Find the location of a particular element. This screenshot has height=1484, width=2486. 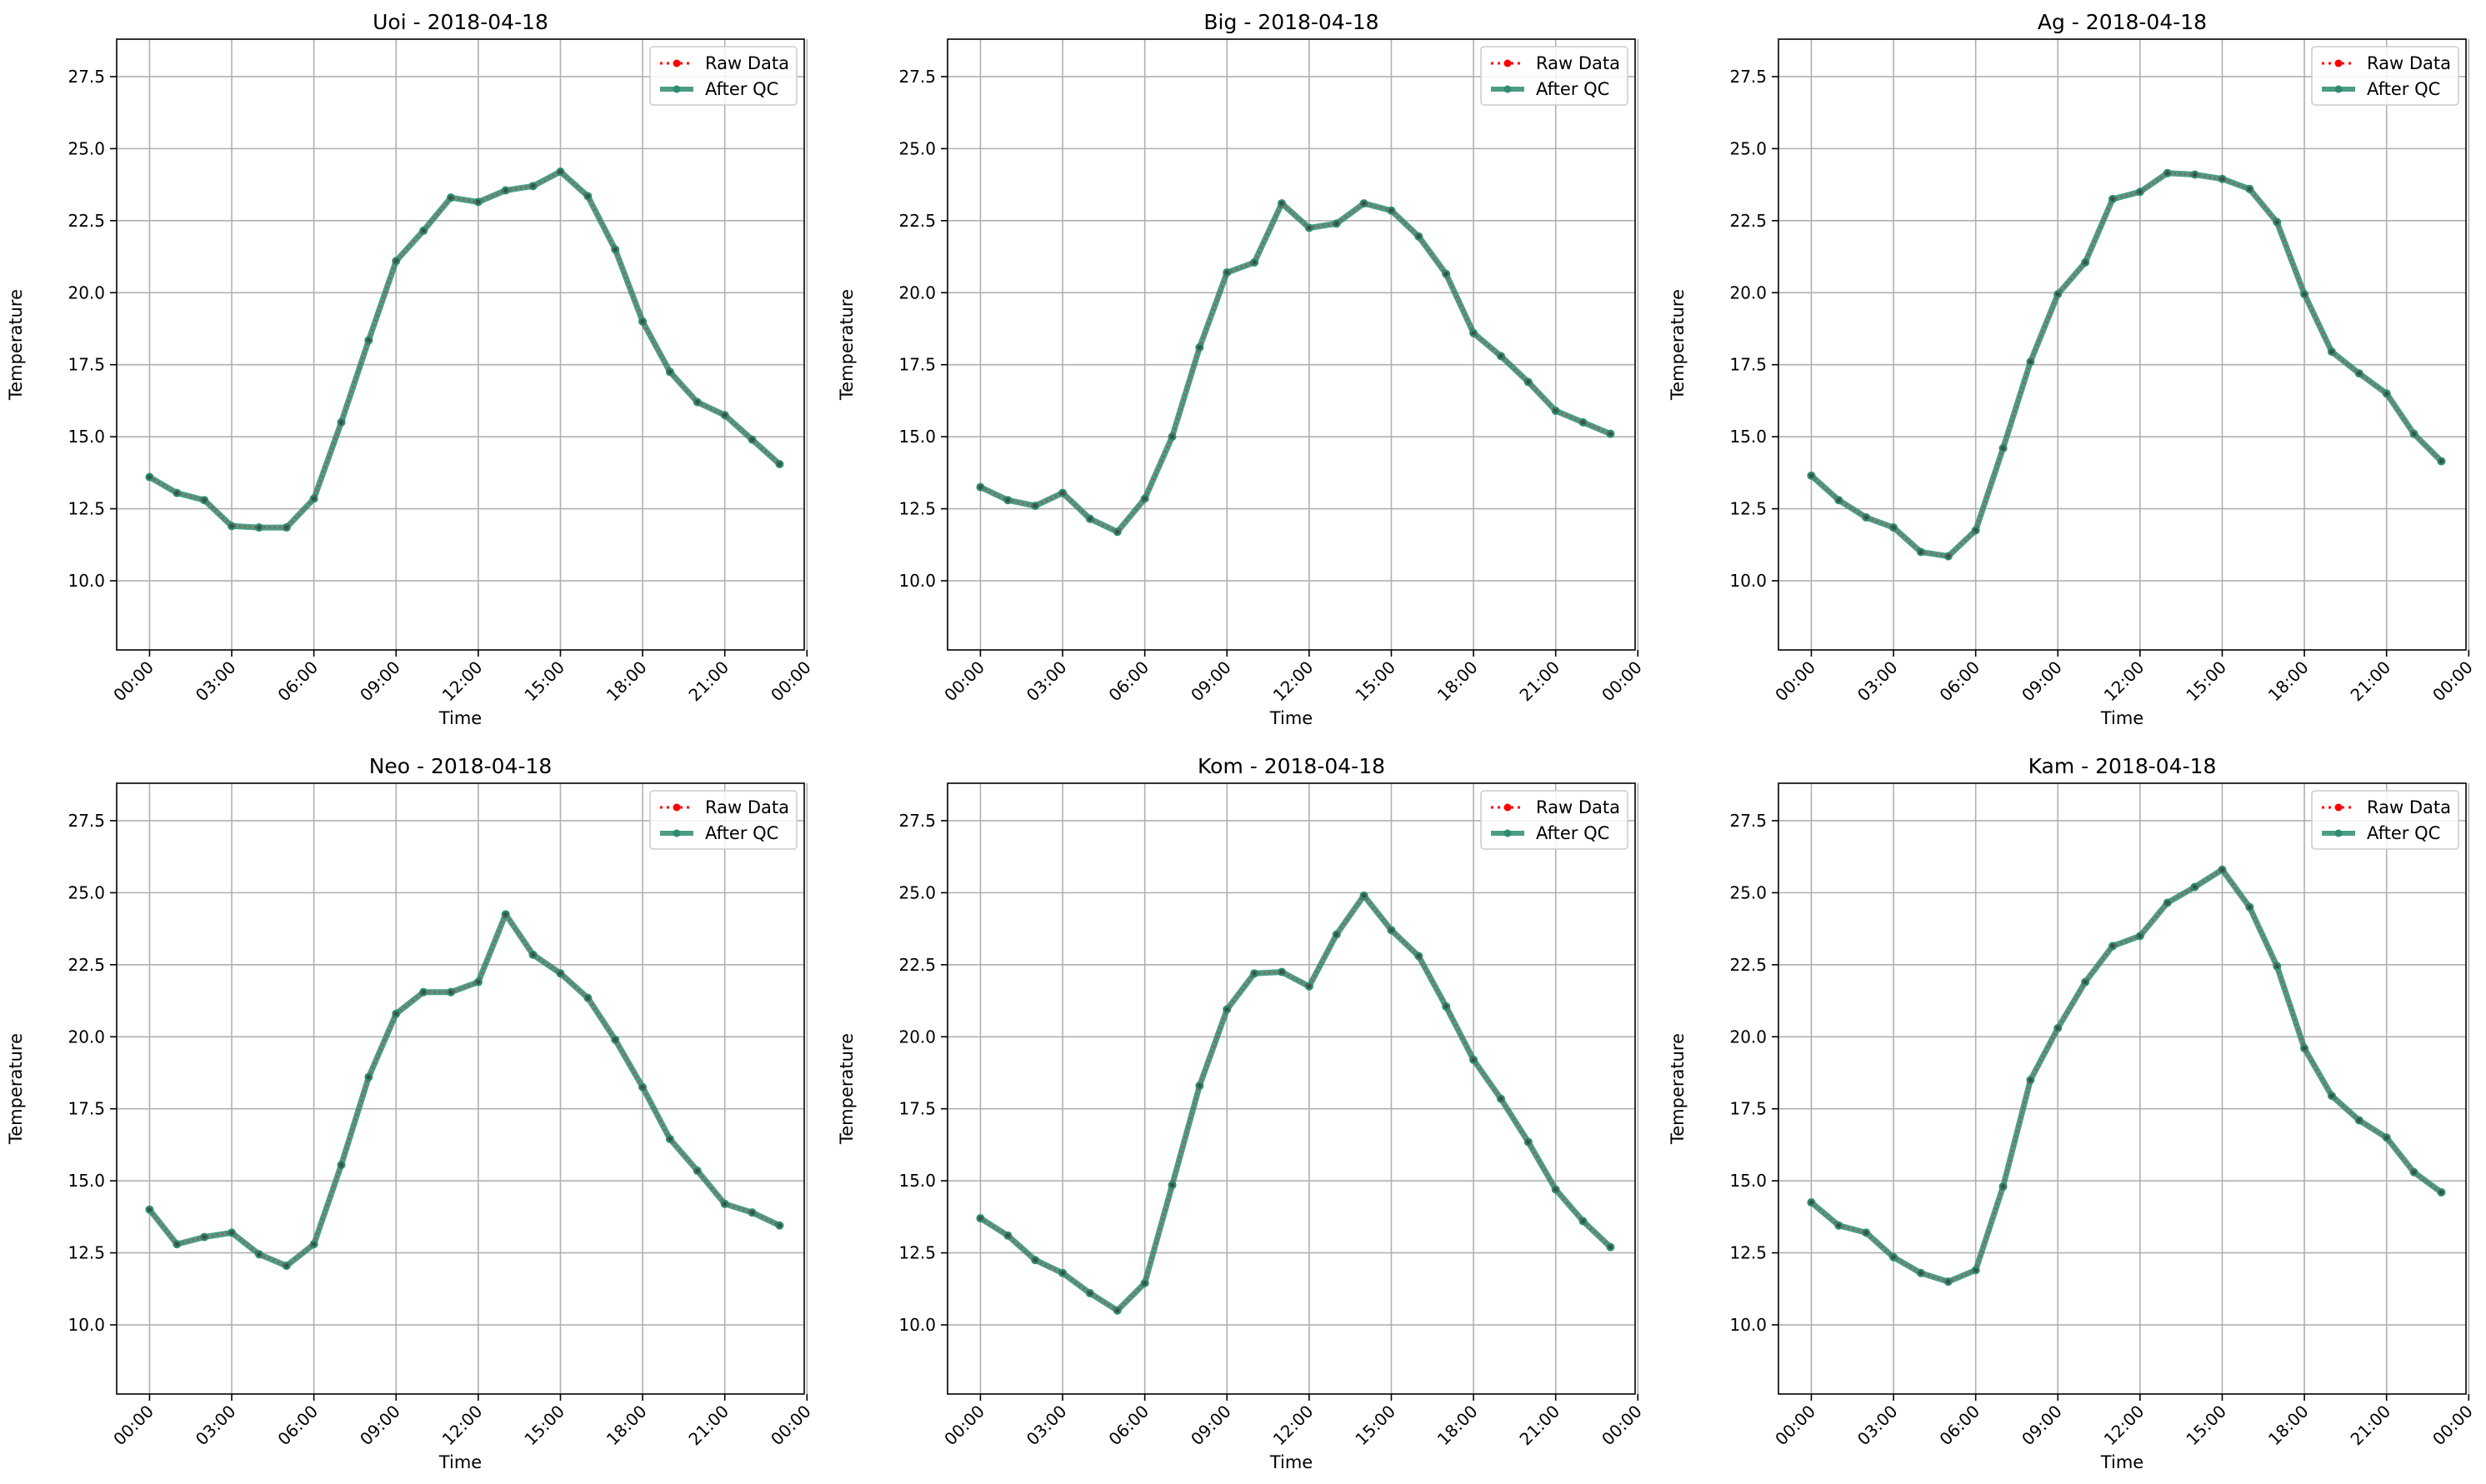

chart-title: Ag - 2018-04-18 is located at coordinates (2122, 22).